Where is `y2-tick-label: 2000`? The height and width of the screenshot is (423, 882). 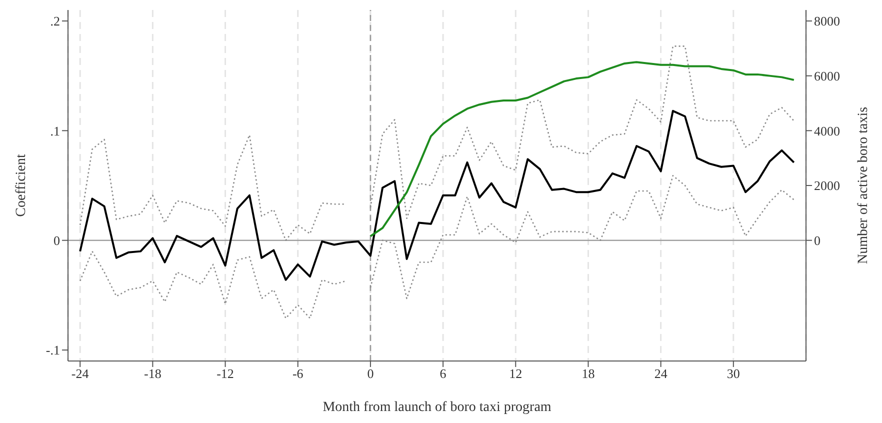
y2-tick-label: 2000 is located at coordinates (827, 186).